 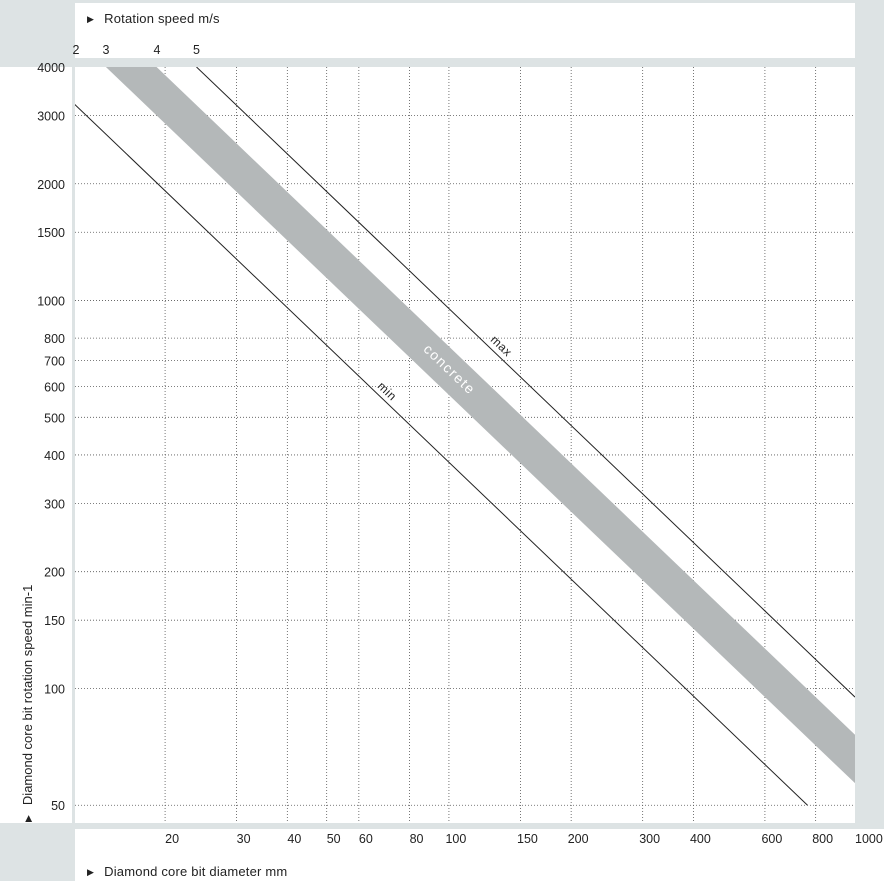 What do you see at coordinates (156, 50) in the screenshot?
I see `top-tick-label: 4` at bounding box center [156, 50].